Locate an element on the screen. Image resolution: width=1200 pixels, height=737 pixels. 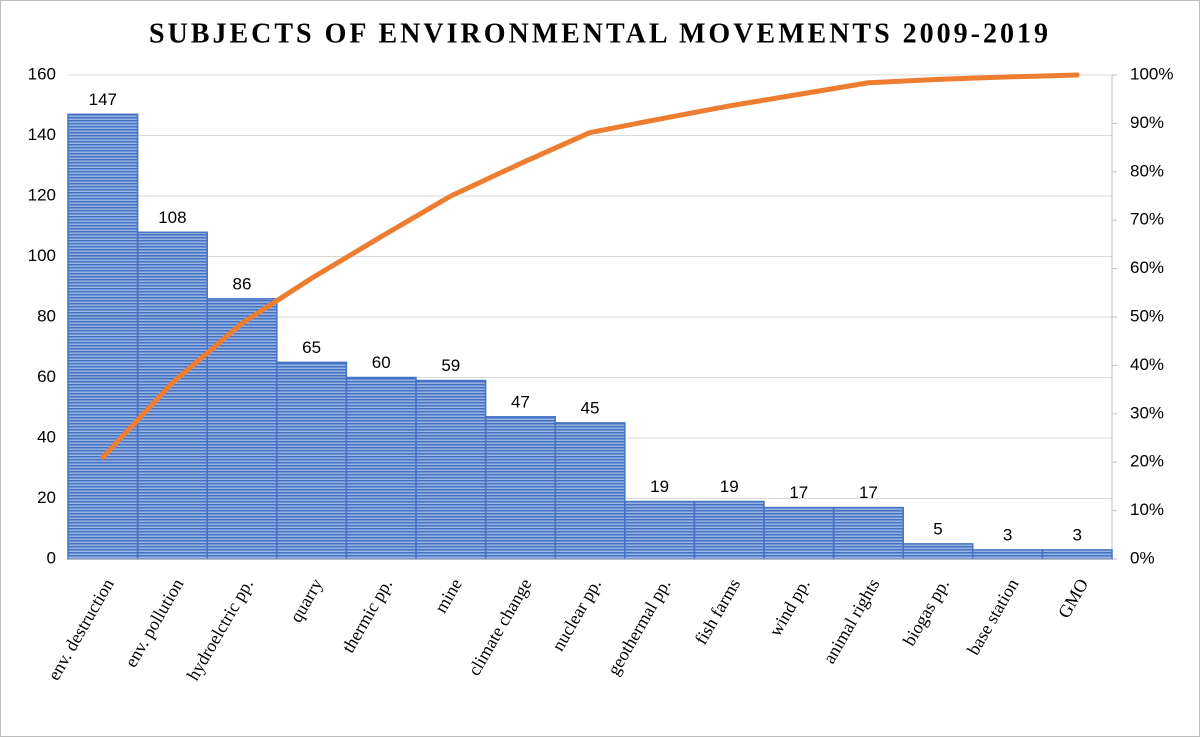
data-label: 65 is located at coordinates (311, 347).